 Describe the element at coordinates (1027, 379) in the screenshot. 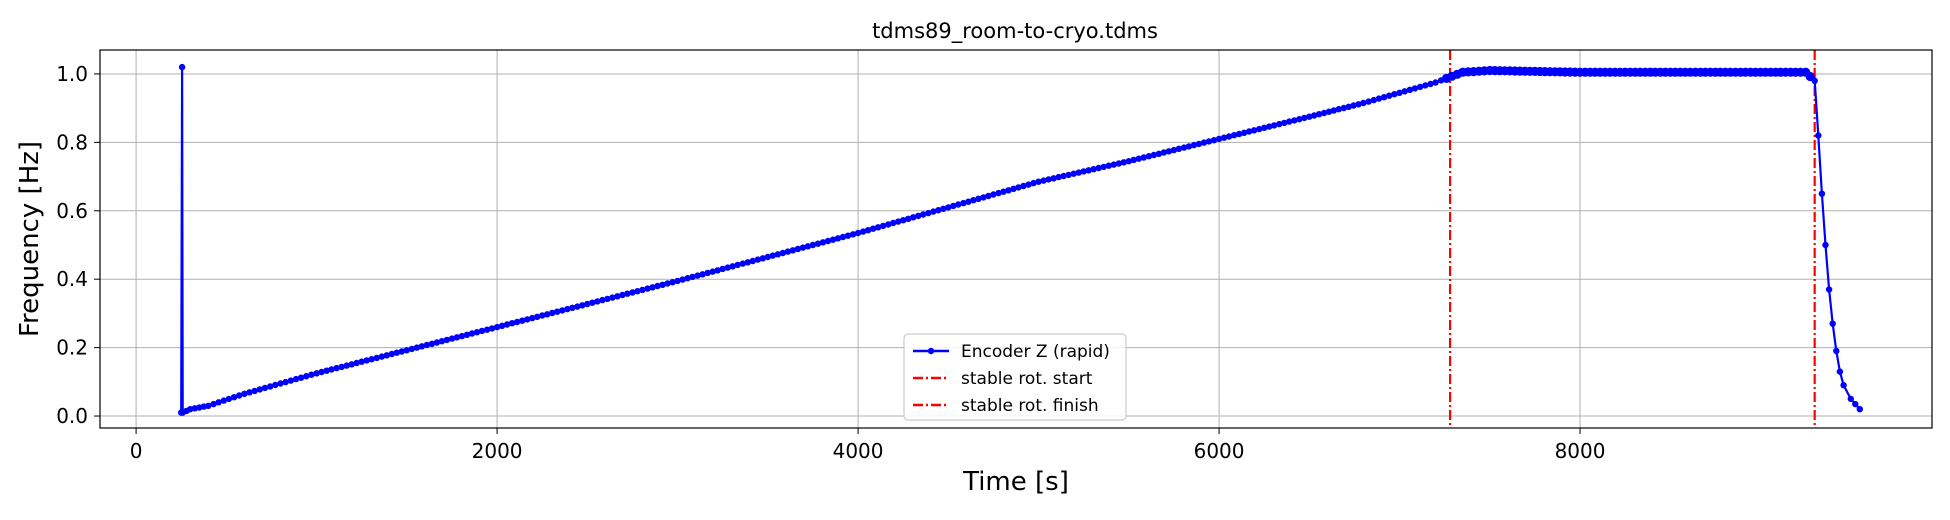

I see `legend-label-stable-start: stable rot. start` at that location.